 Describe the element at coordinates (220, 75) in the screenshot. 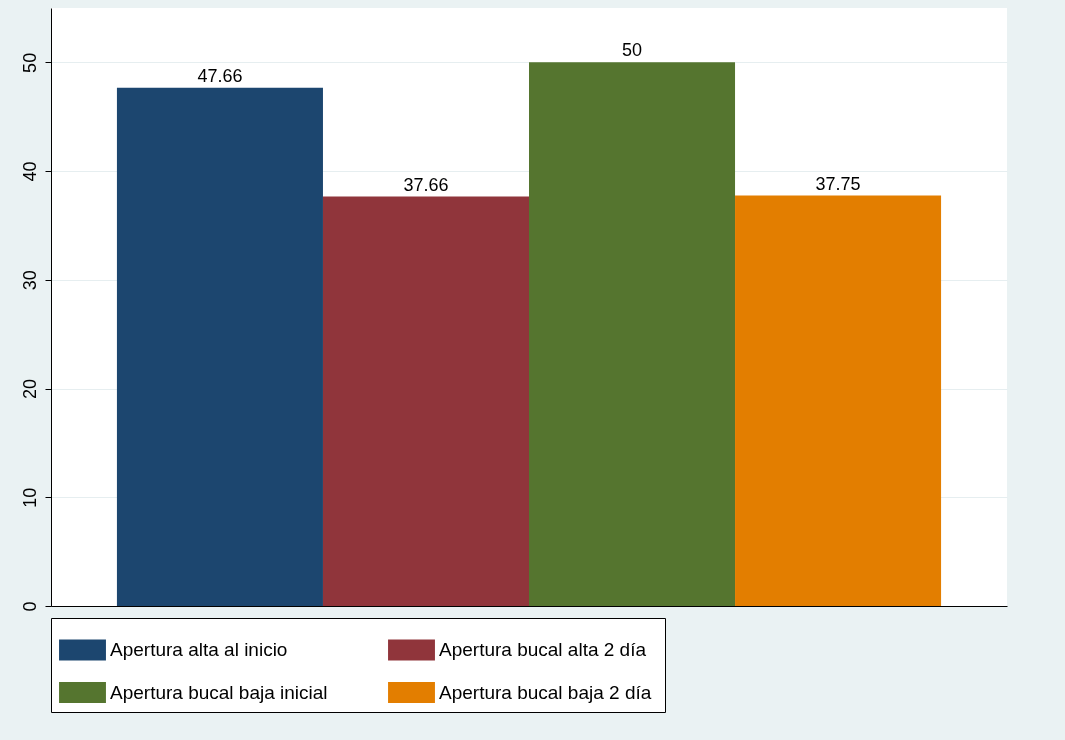

I see `data-label: 47.66` at that location.